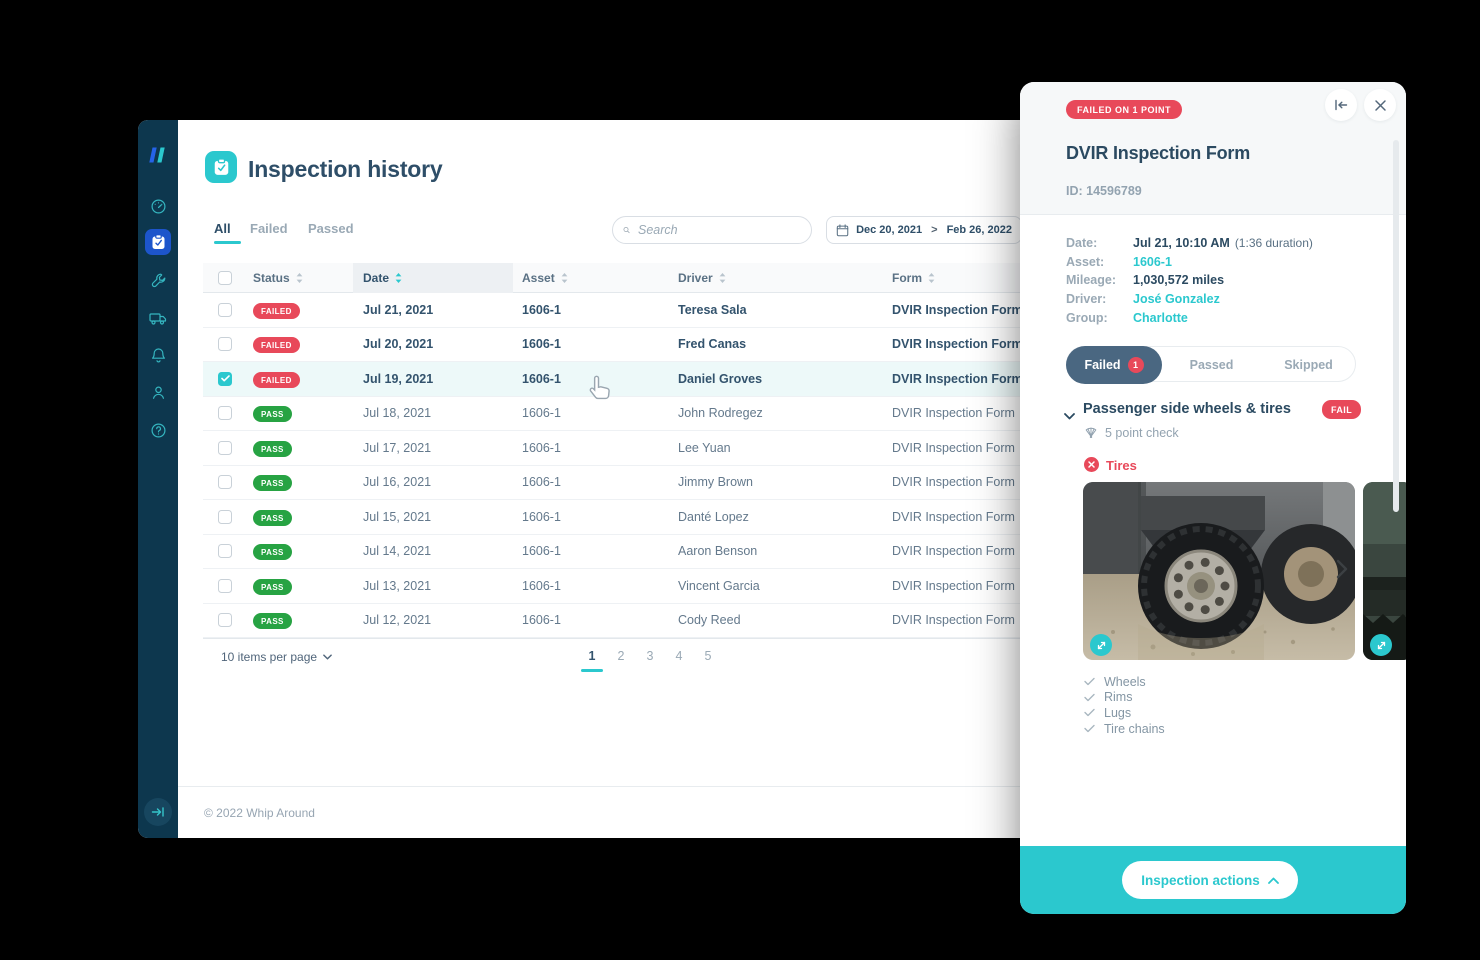 The height and width of the screenshot is (960, 1480). I want to click on page-button-5: 5, so click(708, 656).